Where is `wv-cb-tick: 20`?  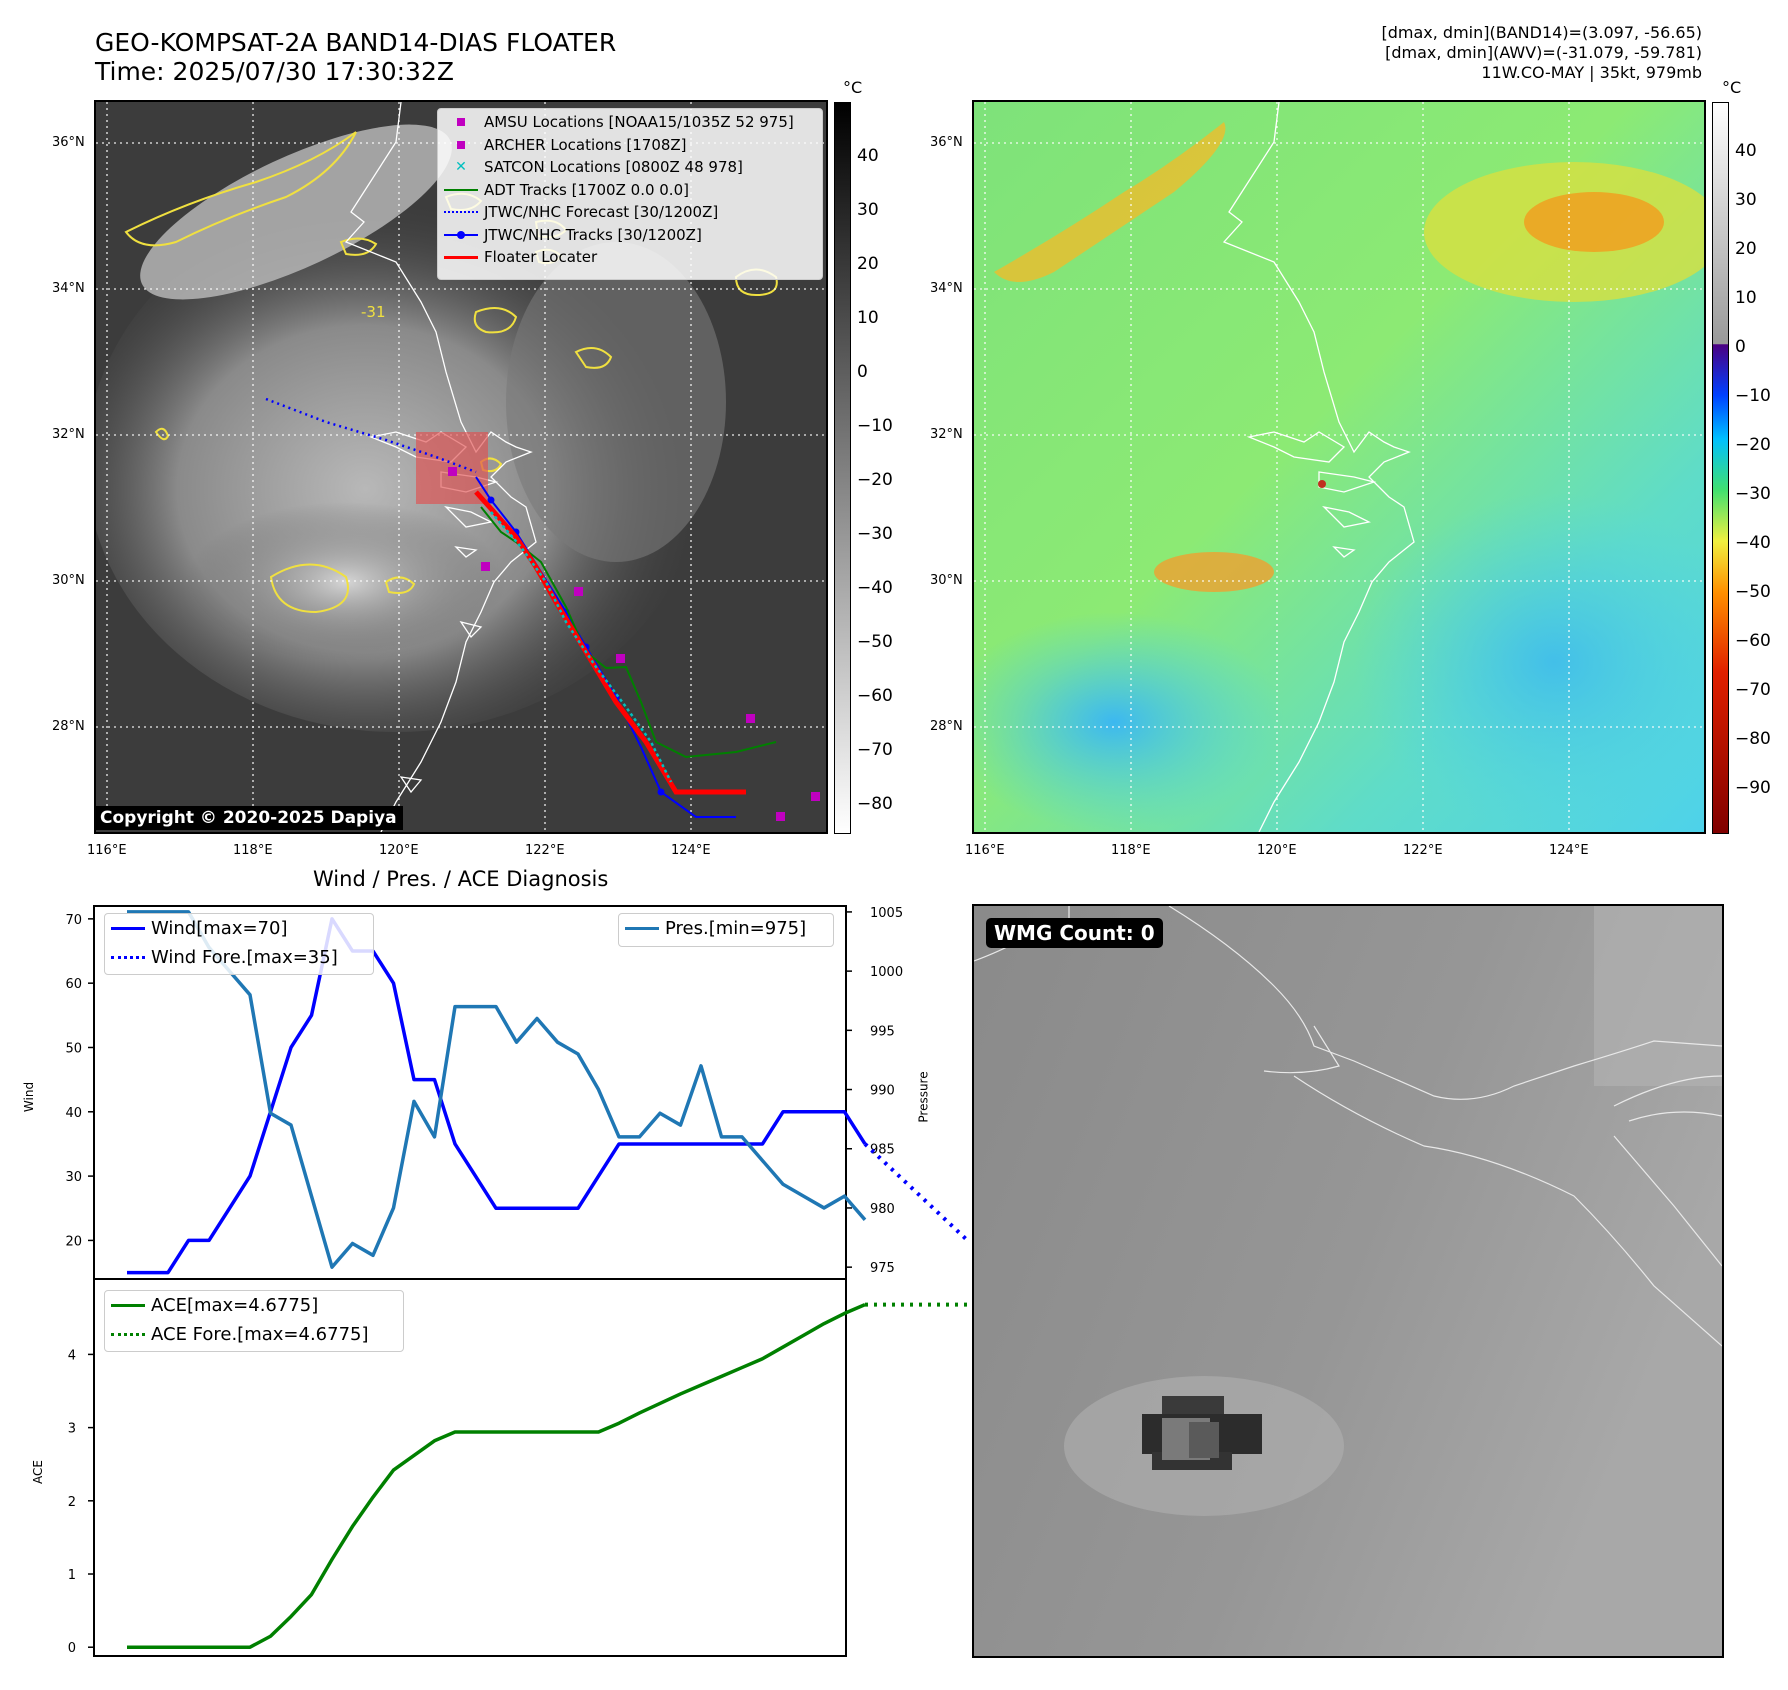 wv-cb-tick: 20 is located at coordinates (1746, 249).